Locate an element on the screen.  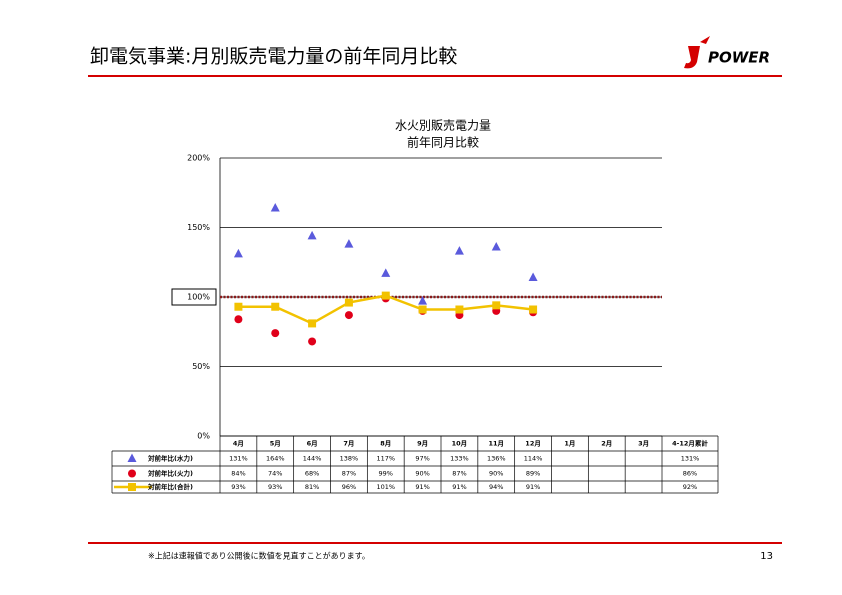
x-tick-label: 3月 is located at coordinates (643, 444).